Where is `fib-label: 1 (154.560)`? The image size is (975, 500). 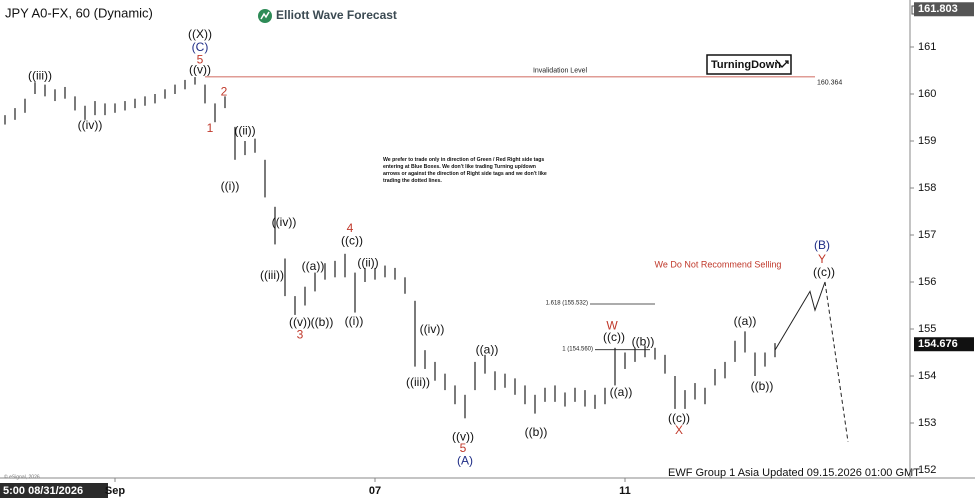 fib-label: 1 (154.560) is located at coordinates (577, 349).